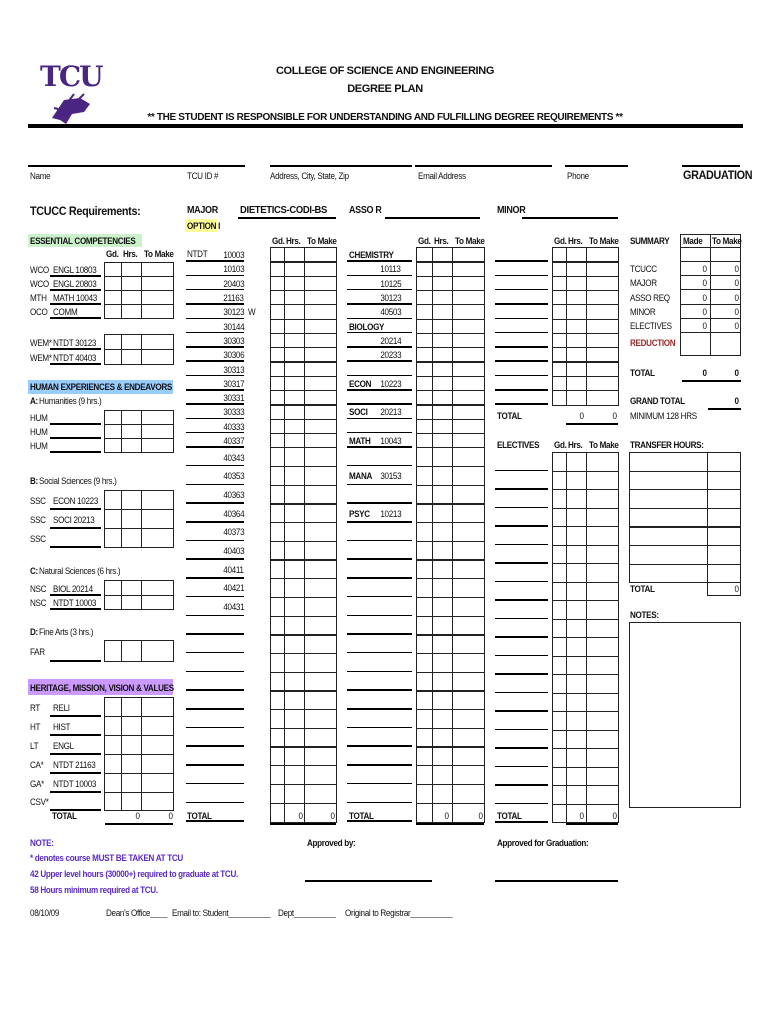  I want to click on transfer-course-cell, so click(668, 480).